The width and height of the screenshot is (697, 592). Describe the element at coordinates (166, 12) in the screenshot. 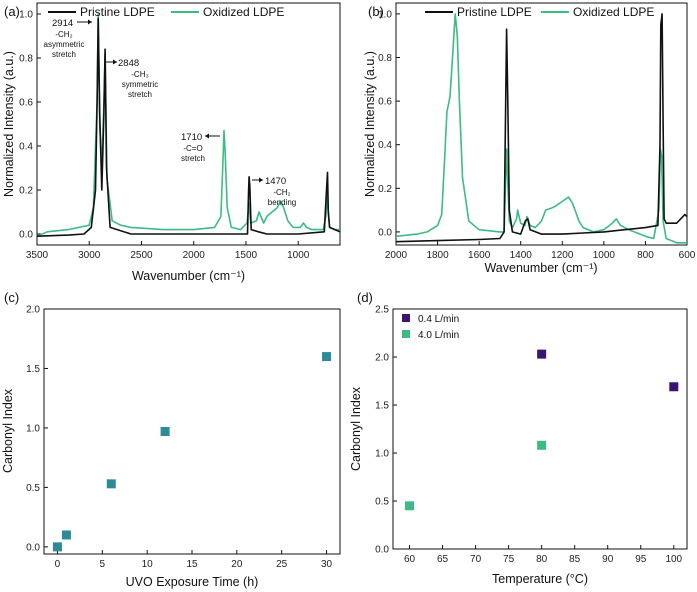

I see `panel-a-legend: Pristine LDPE Oxidized LDPE` at that location.